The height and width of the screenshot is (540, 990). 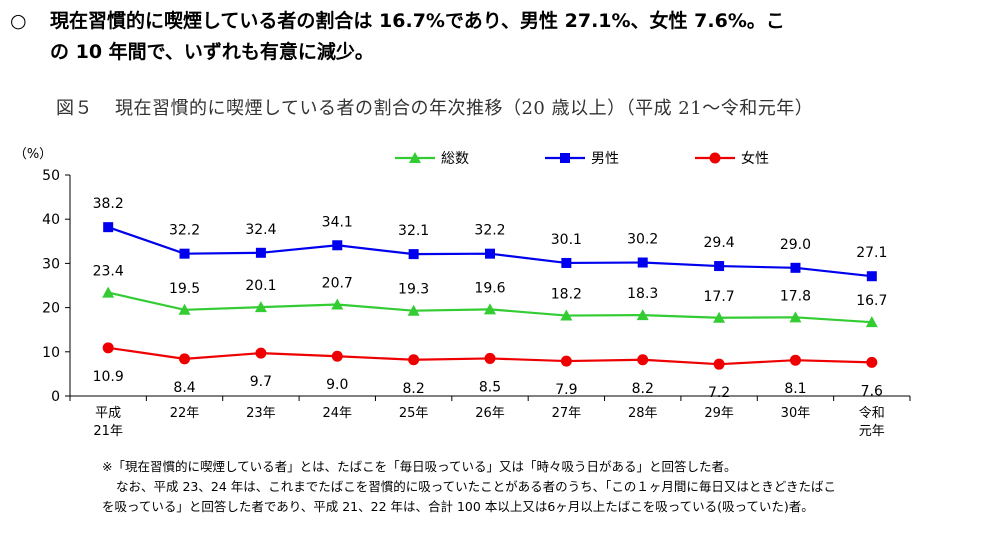 What do you see at coordinates (795, 296) in the screenshot?
I see `data-label-総数: 17.8` at bounding box center [795, 296].